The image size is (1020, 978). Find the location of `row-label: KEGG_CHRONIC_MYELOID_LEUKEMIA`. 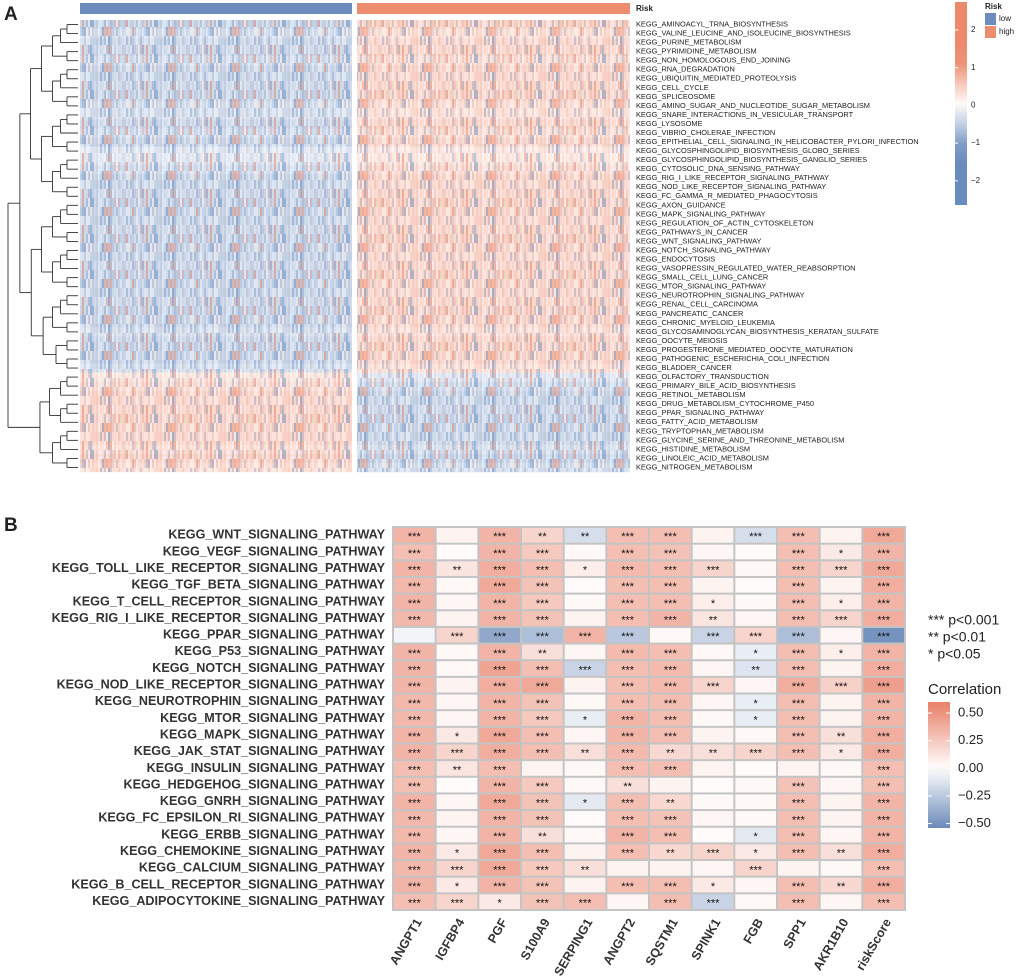

row-label: KEGG_CHRONIC_MYELOID_LEUKEMIA is located at coordinates (705, 322).